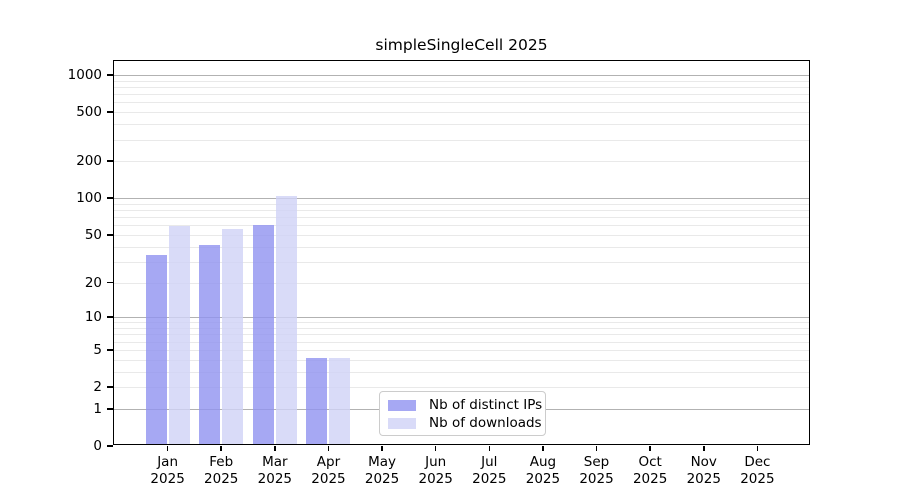 This screenshot has height=500, width=900. What do you see at coordinates (402, 405) in the screenshot?
I see `legend-swatch-distinct-ips` at bounding box center [402, 405].